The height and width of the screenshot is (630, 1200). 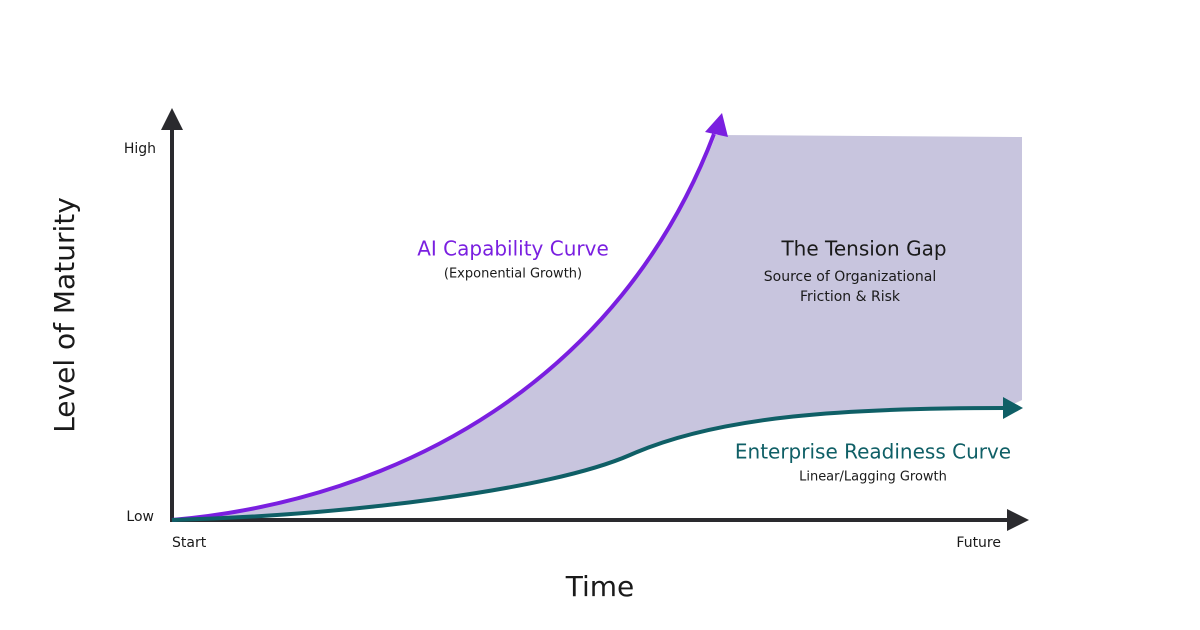 I want to click on gap-line-1: Source of Organizational, so click(x=850, y=277).